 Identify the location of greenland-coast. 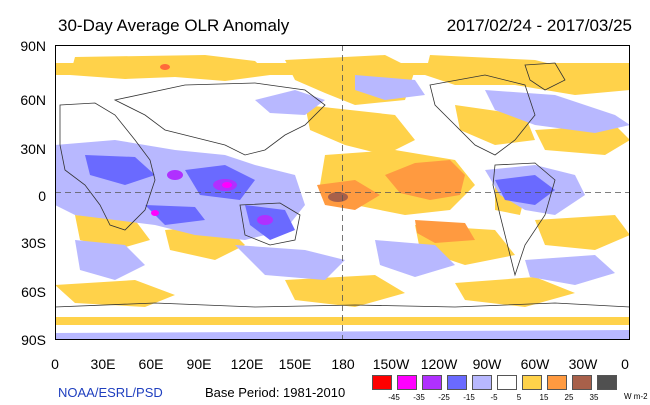
(545, 76).